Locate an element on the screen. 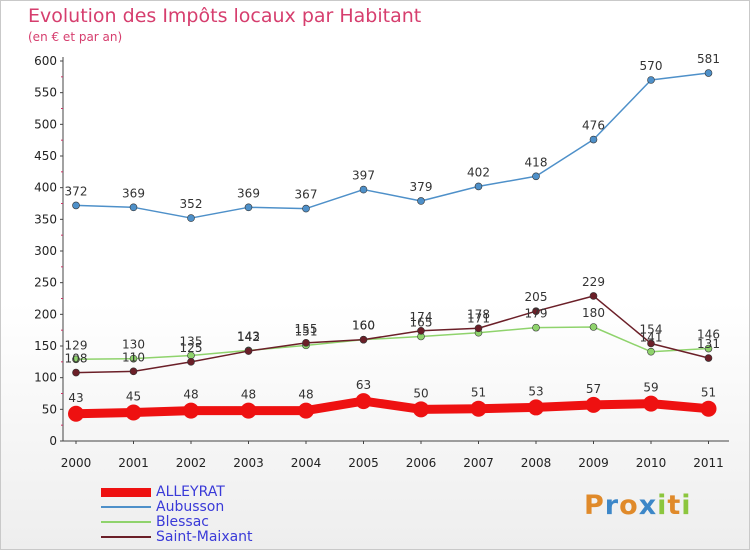  data-label: 155 is located at coordinates (306, 329).